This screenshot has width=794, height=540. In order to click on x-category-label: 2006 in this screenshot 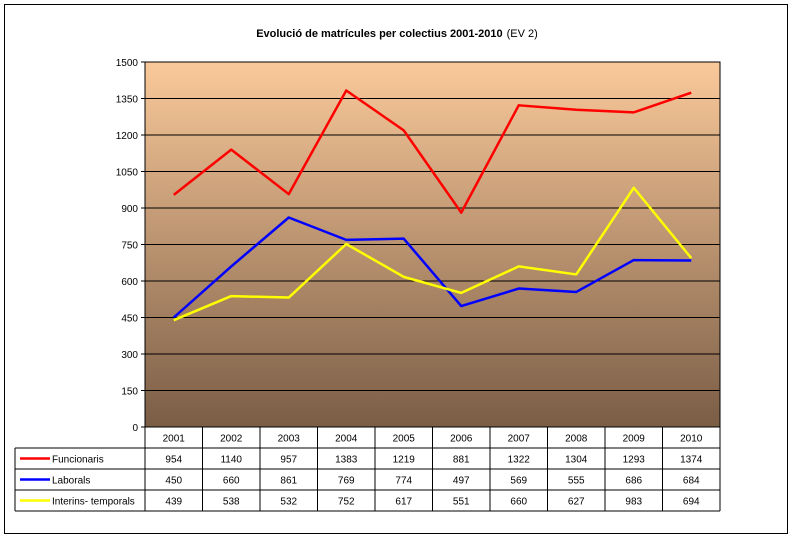, I will do `click(461, 439)`.